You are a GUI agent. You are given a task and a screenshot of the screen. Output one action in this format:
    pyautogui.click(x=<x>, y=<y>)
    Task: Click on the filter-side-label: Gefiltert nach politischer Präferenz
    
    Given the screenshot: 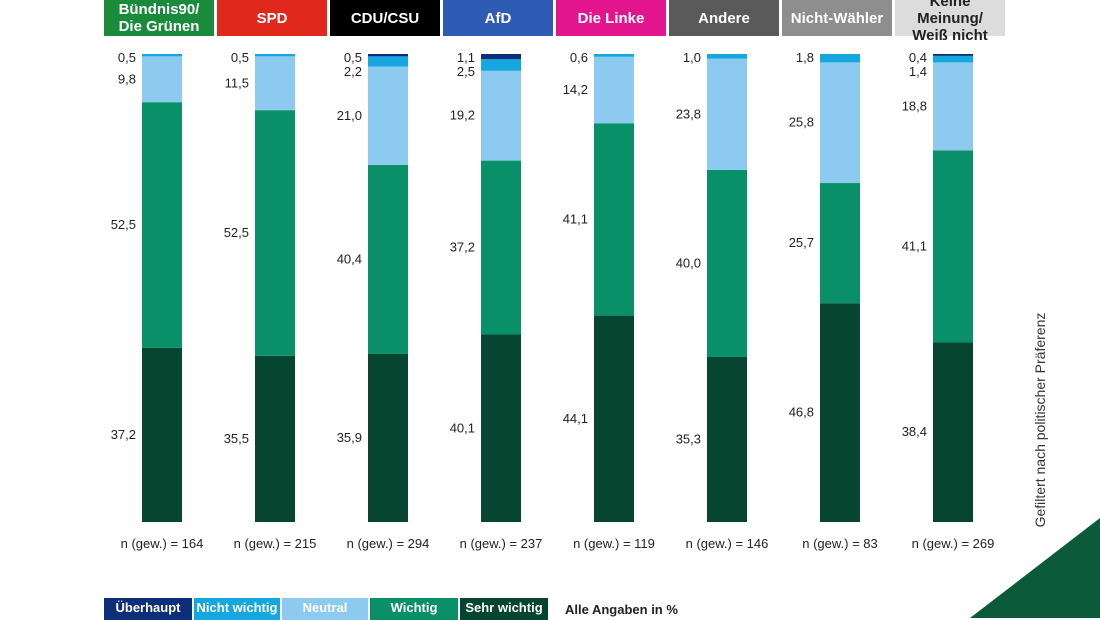 What is the action you would take?
    pyautogui.click(x=1040, y=420)
    